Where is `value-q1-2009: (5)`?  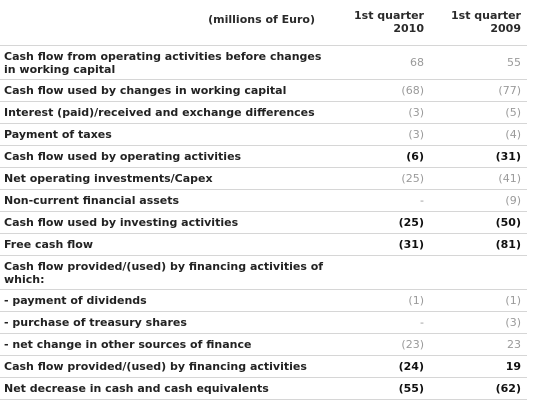 value-q1-2009: (5) is located at coordinates (478, 112).